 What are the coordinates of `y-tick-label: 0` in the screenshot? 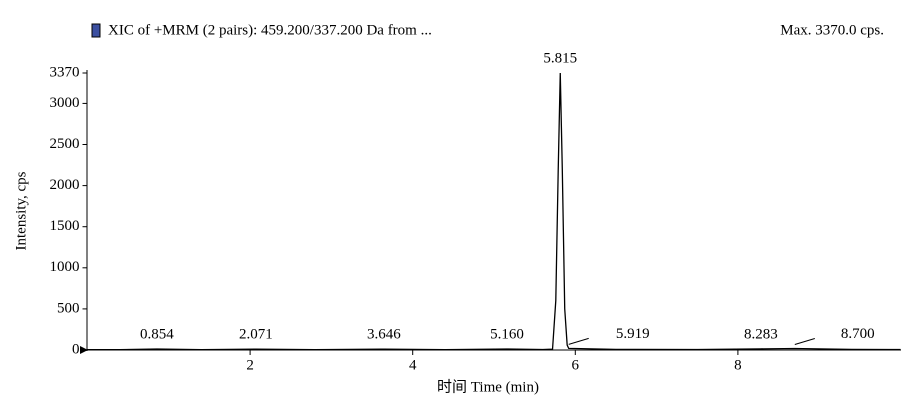 It's located at (76, 349).